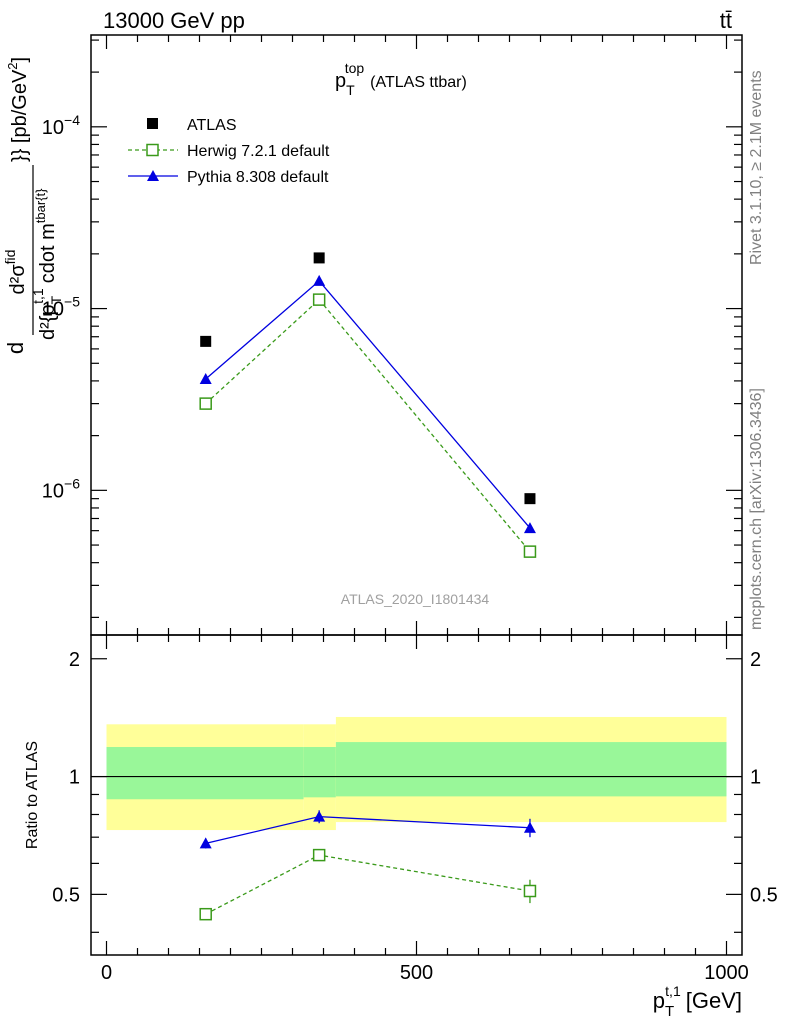  I want to click on xtick-label: 0, so click(106, 973).